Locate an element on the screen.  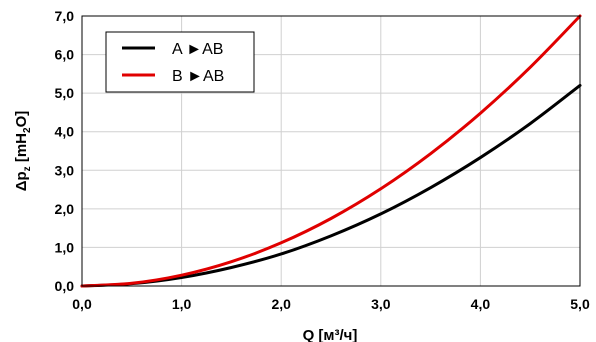
y-axis-title-main: Δp is located at coordinates (21, 181).